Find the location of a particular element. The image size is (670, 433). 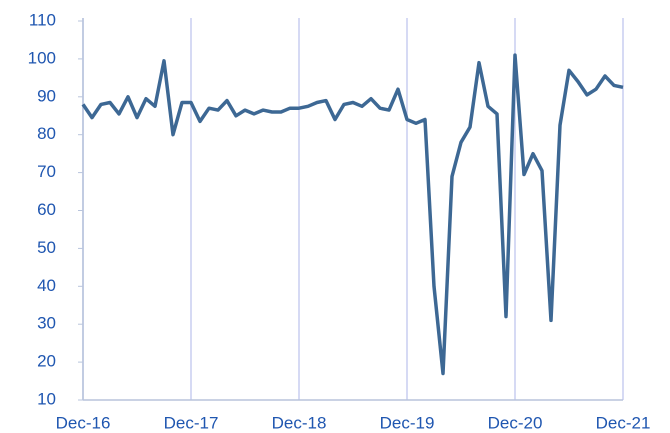

x-tick-label: Dec-16 is located at coordinates (83, 422).